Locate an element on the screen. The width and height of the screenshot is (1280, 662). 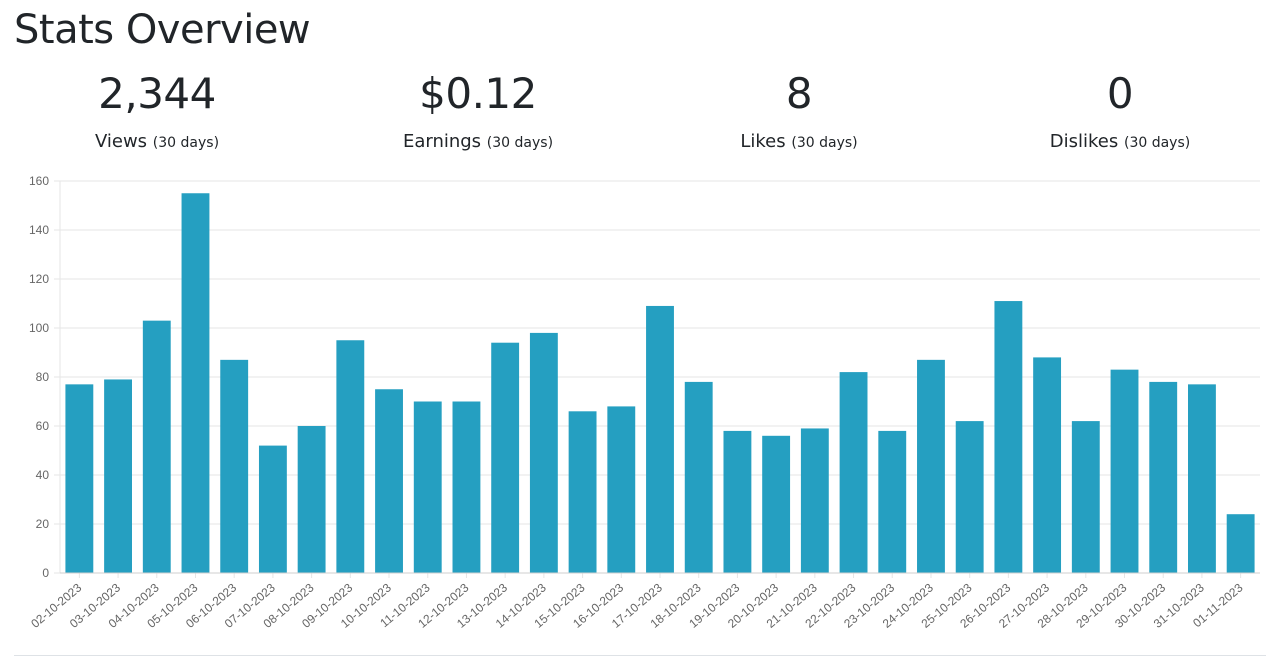
bar-28-10-2023 is located at coordinates (1085, 497).